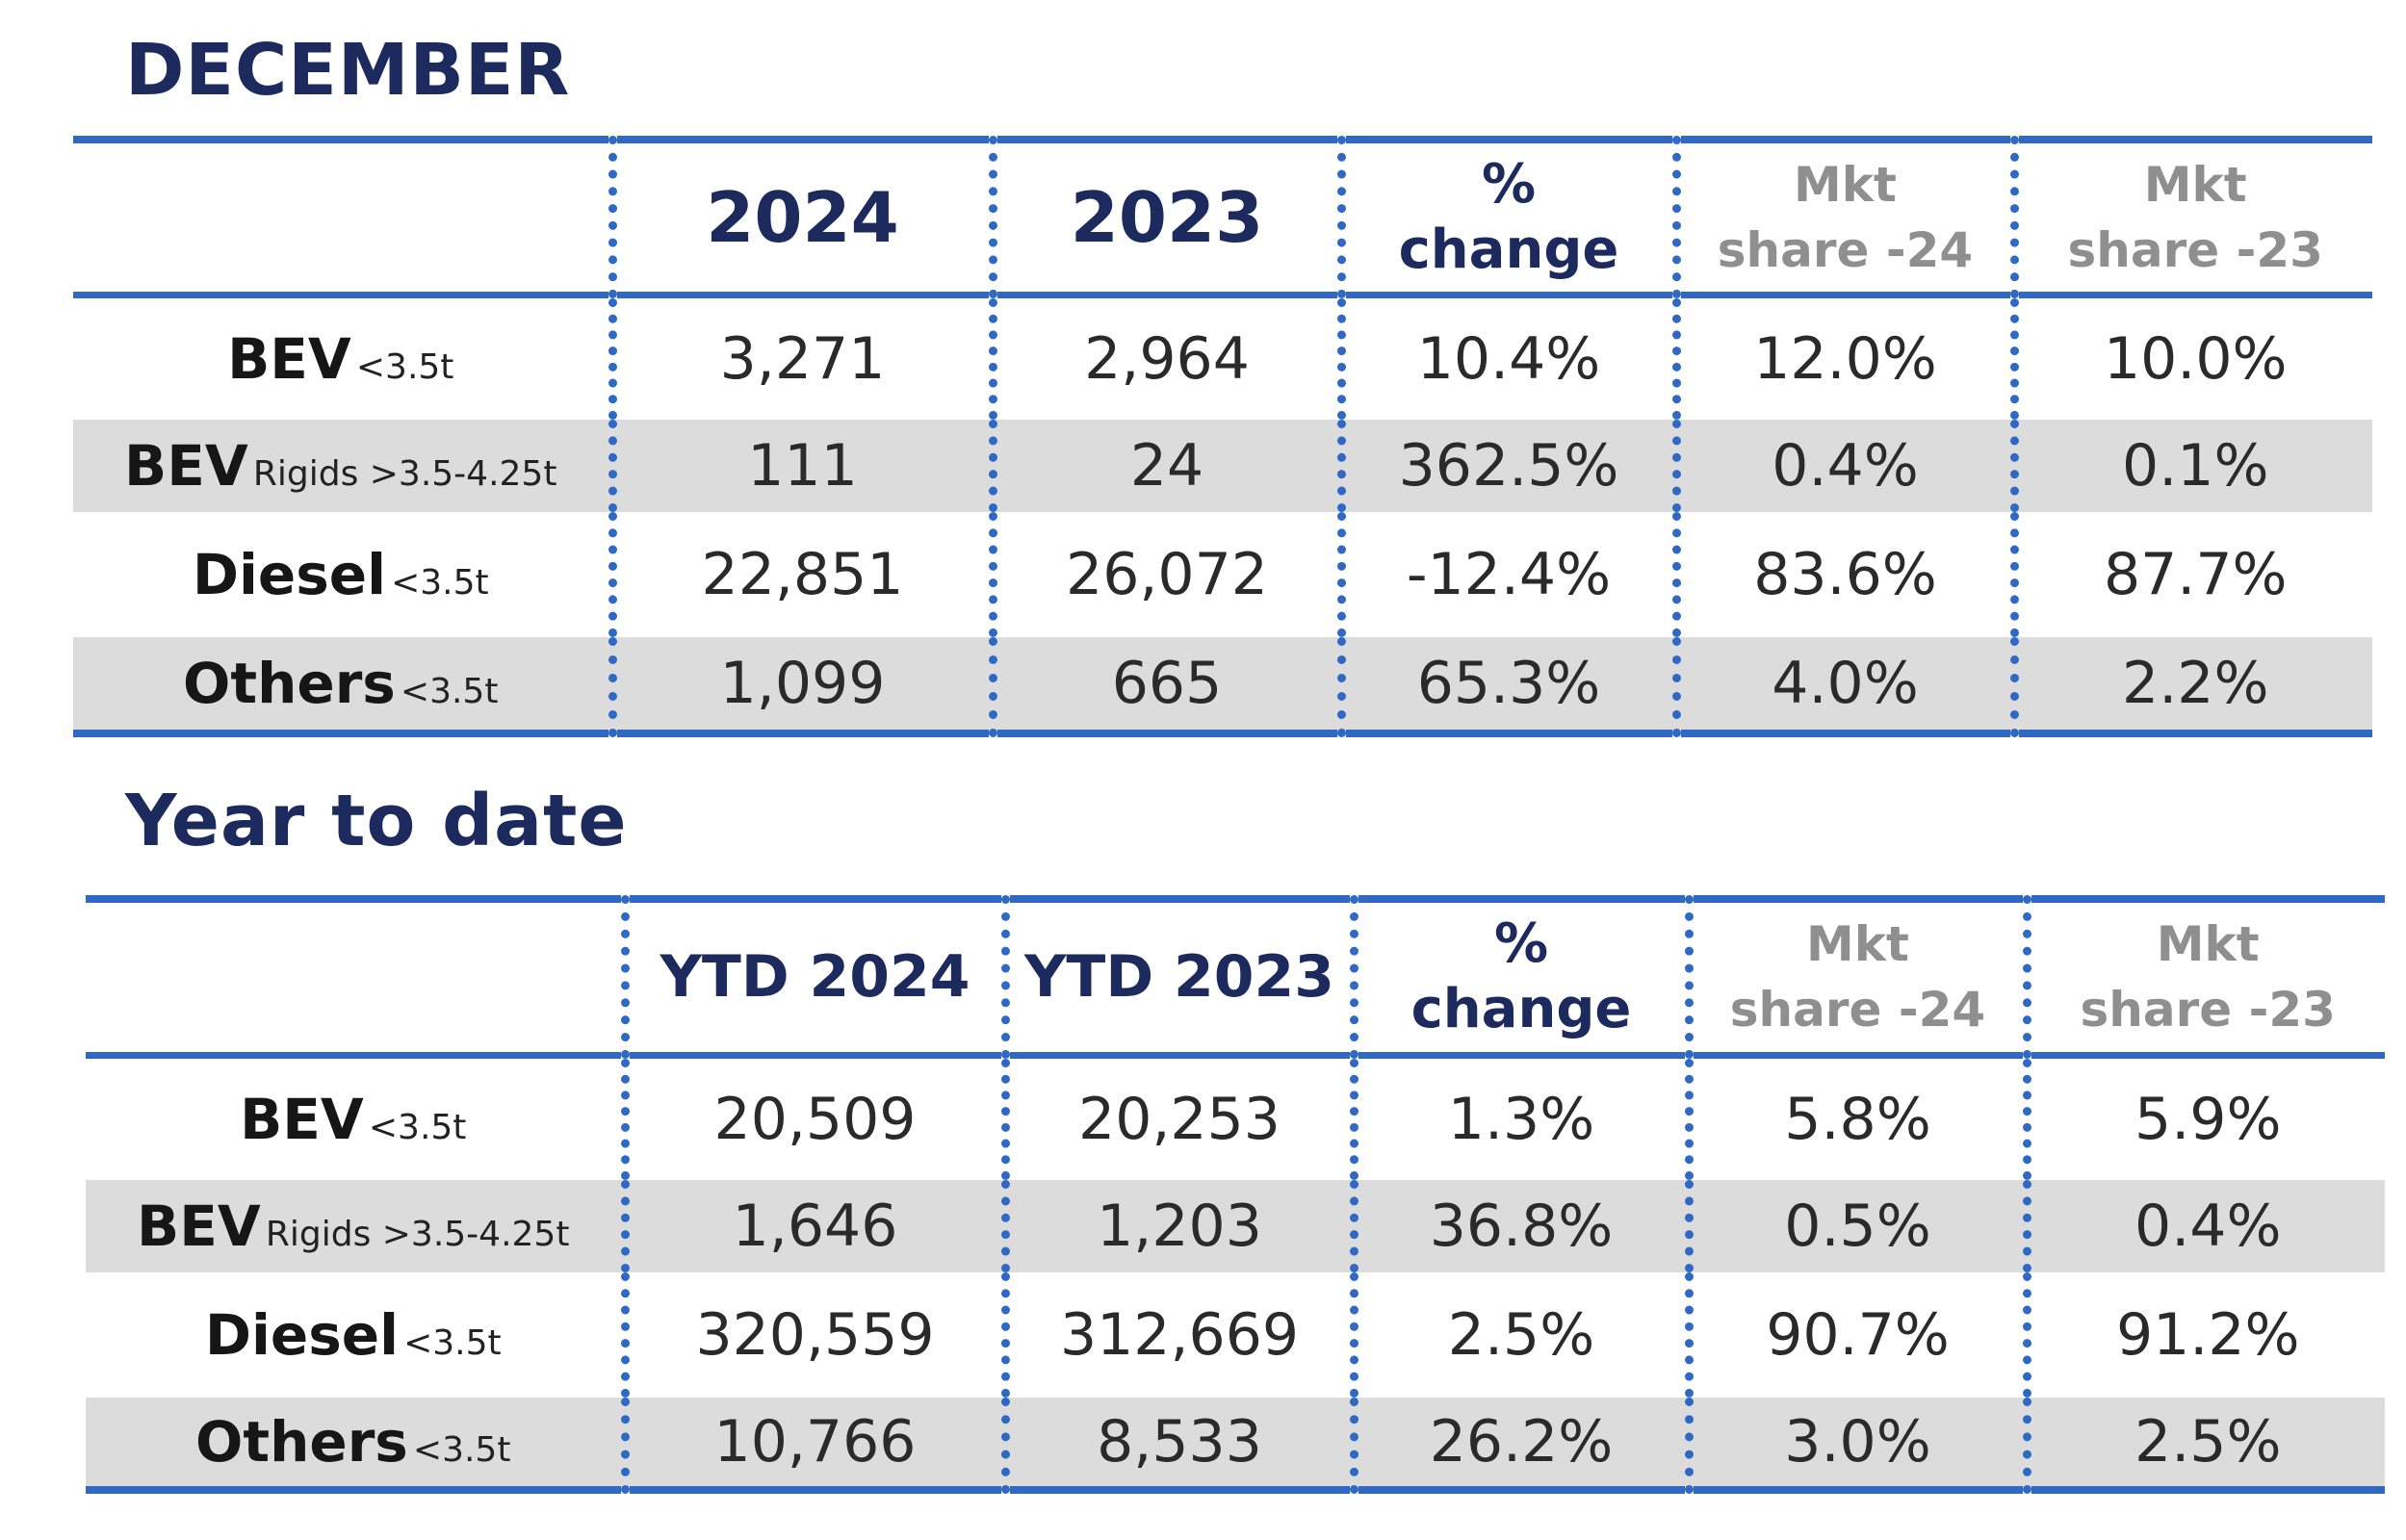  I want to click on value-2023: 2,964, so click(1164, 357).